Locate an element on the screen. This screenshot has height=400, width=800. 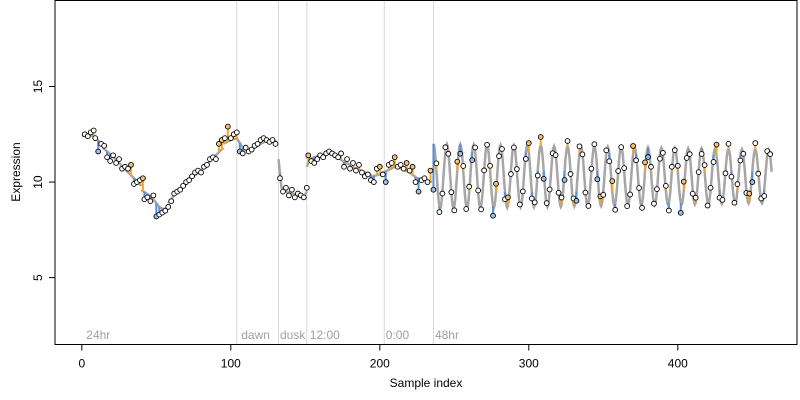
x-tick-label: 300 is located at coordinates (529, 364).